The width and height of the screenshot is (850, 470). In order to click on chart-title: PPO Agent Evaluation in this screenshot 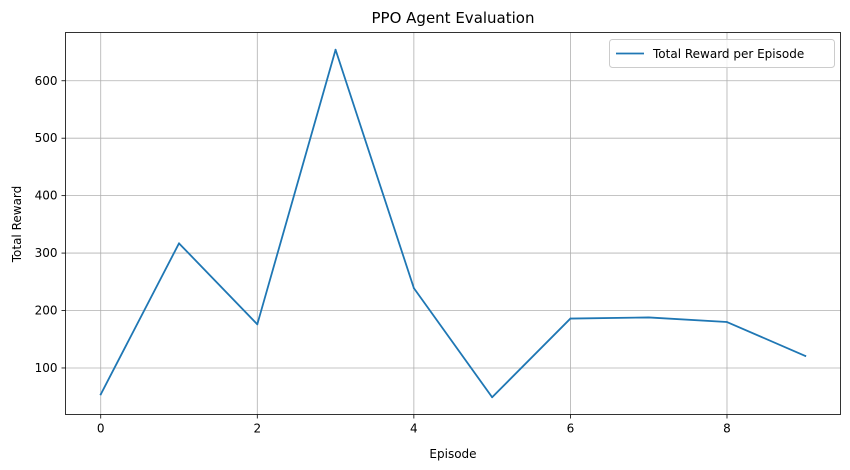, I will do `click(453, 18)`.